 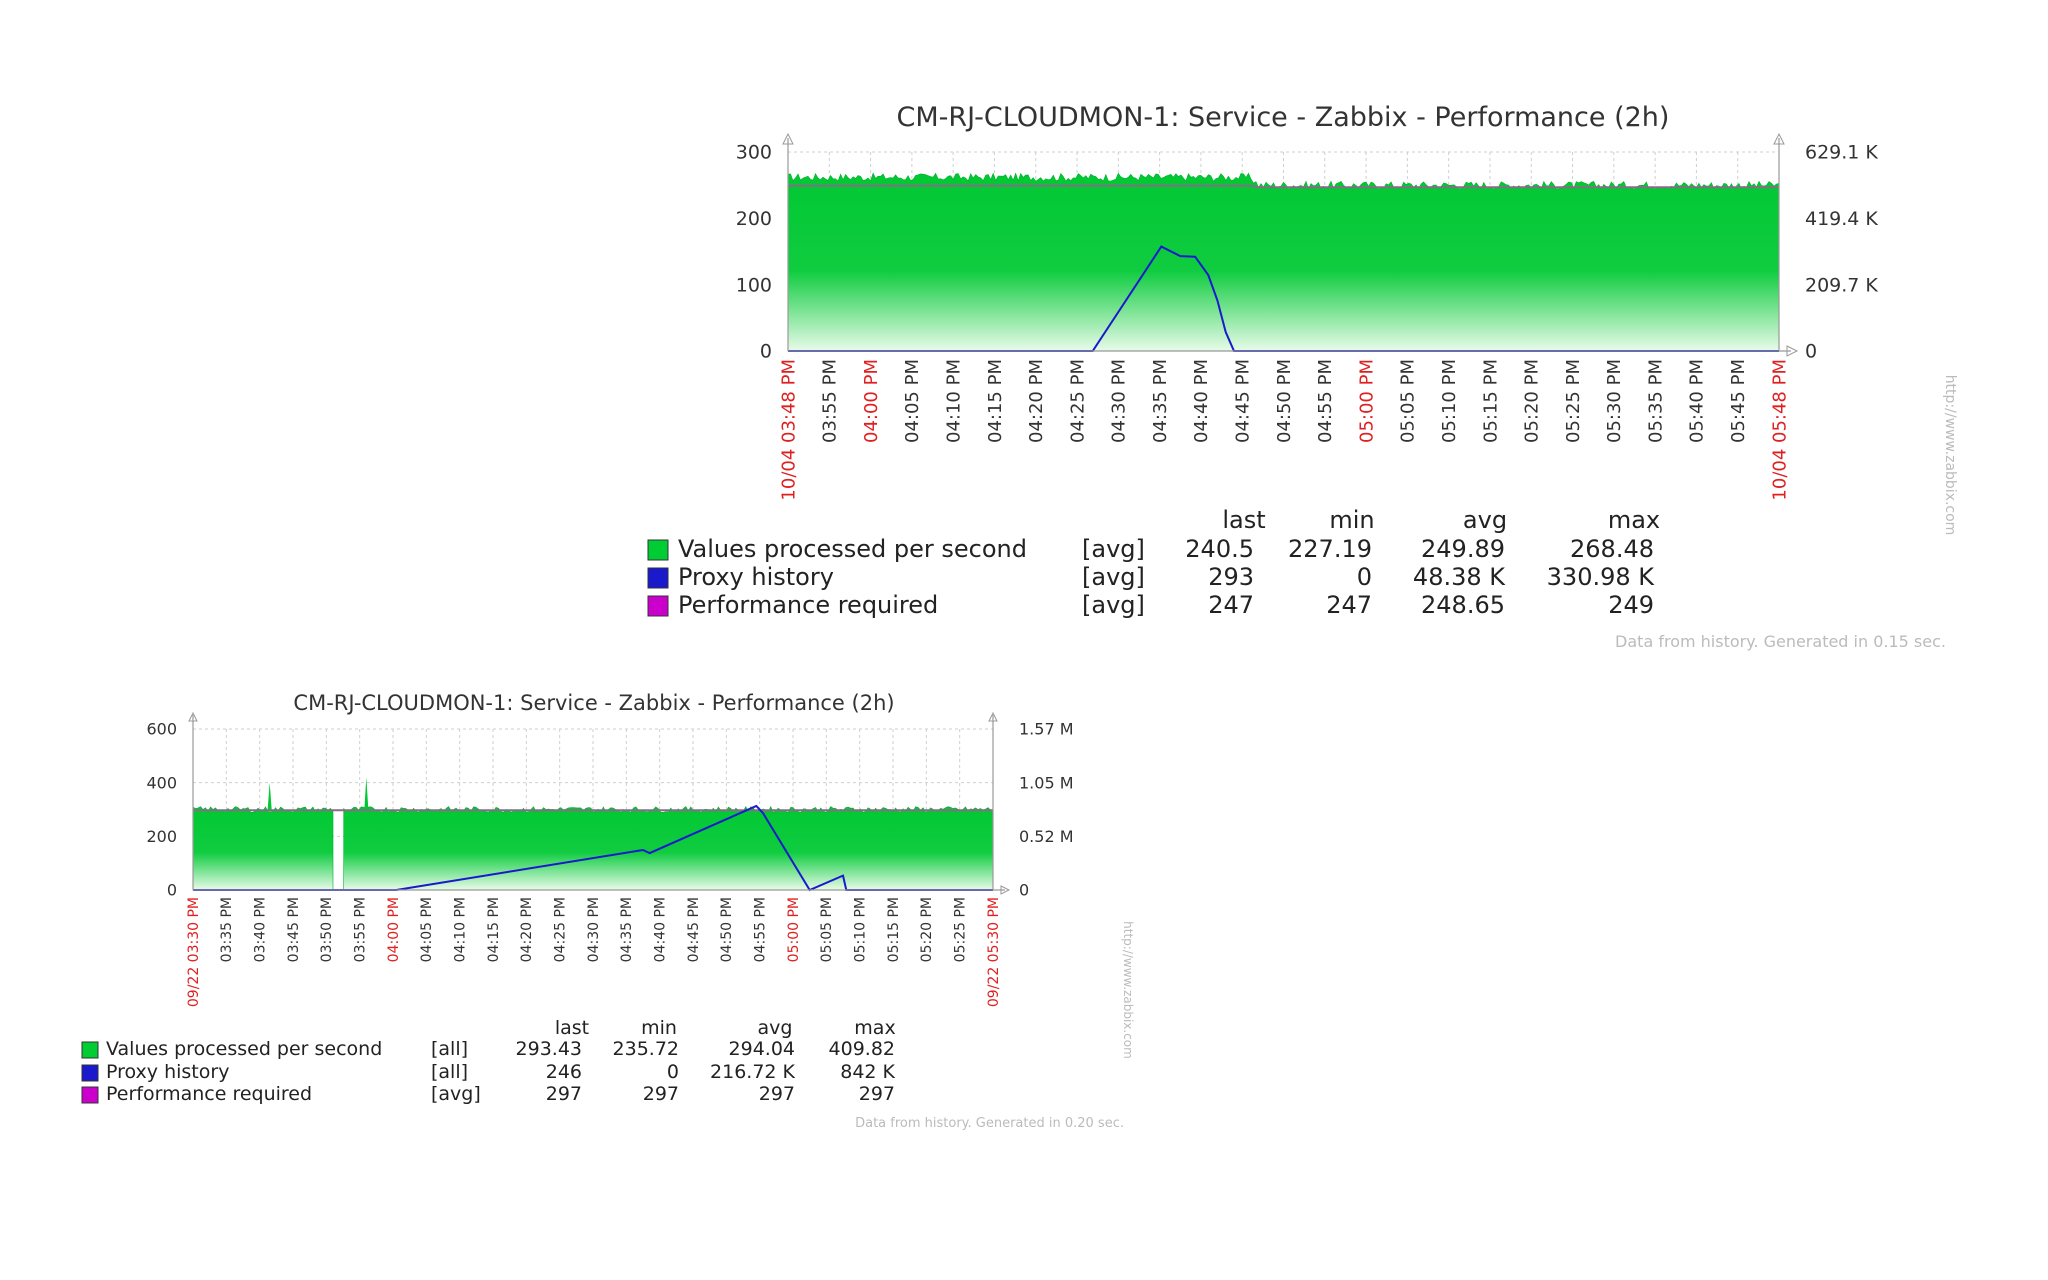 What do you see at coordinates (1283, 298) in the screenshot?
I see `series-proxy-history-line` at bounding box center [1283, 298].